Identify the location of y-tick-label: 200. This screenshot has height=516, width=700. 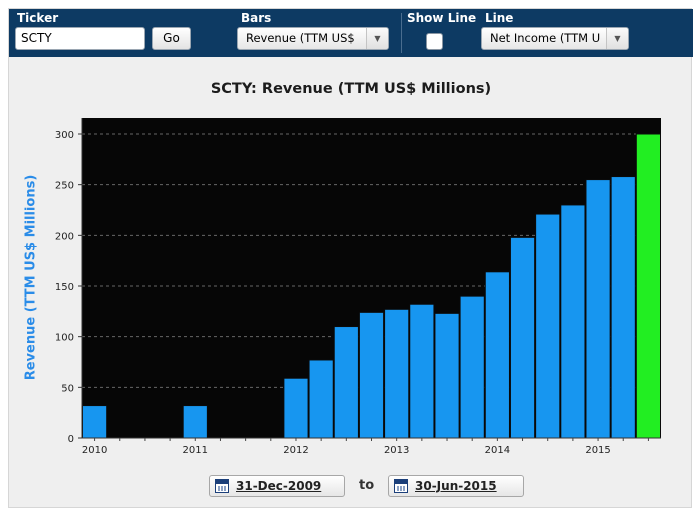
(64, 236).